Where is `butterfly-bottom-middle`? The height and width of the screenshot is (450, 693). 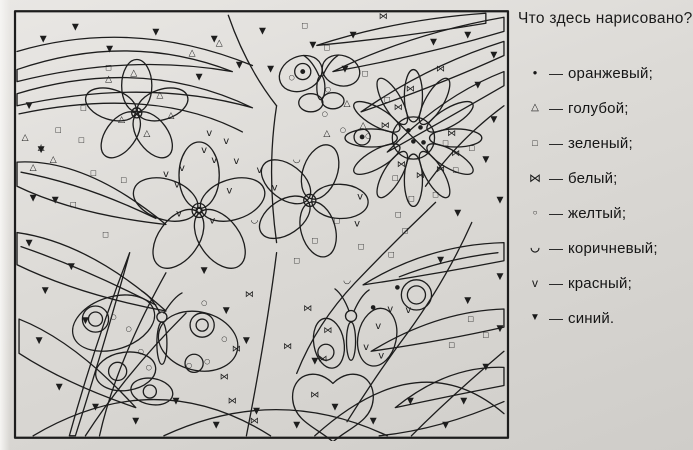 butterfly-bottom-middle is located at coordinates (372, 324).